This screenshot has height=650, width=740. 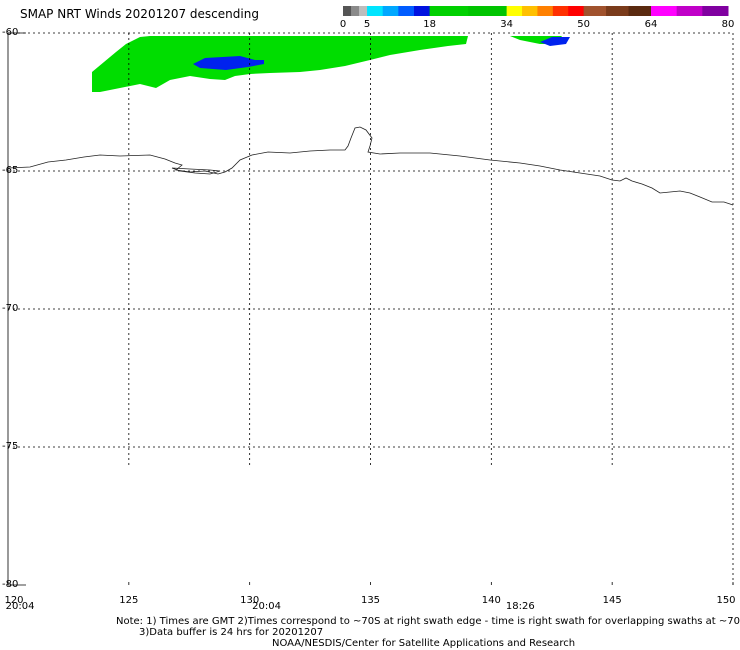 What do you see at coordinates (612, 600) in the screenshot?
I see `longitude-label: 145` at bounding box center [612, 600].